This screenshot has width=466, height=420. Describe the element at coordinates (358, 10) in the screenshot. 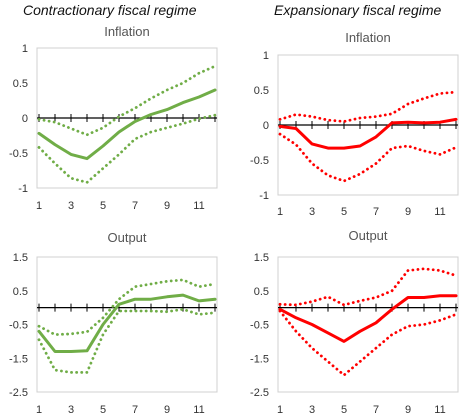

I see `right-regime-title: Expansionary fiscal regime` at that location.